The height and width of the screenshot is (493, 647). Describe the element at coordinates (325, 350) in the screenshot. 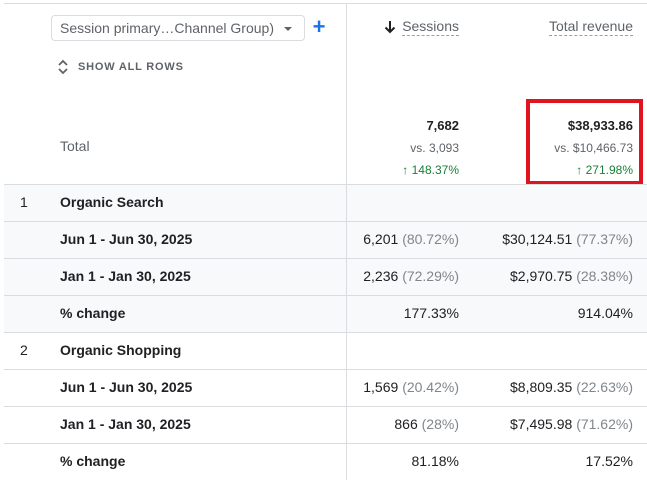

I see `table-row-group: 2 Organic Shopping` at that location.